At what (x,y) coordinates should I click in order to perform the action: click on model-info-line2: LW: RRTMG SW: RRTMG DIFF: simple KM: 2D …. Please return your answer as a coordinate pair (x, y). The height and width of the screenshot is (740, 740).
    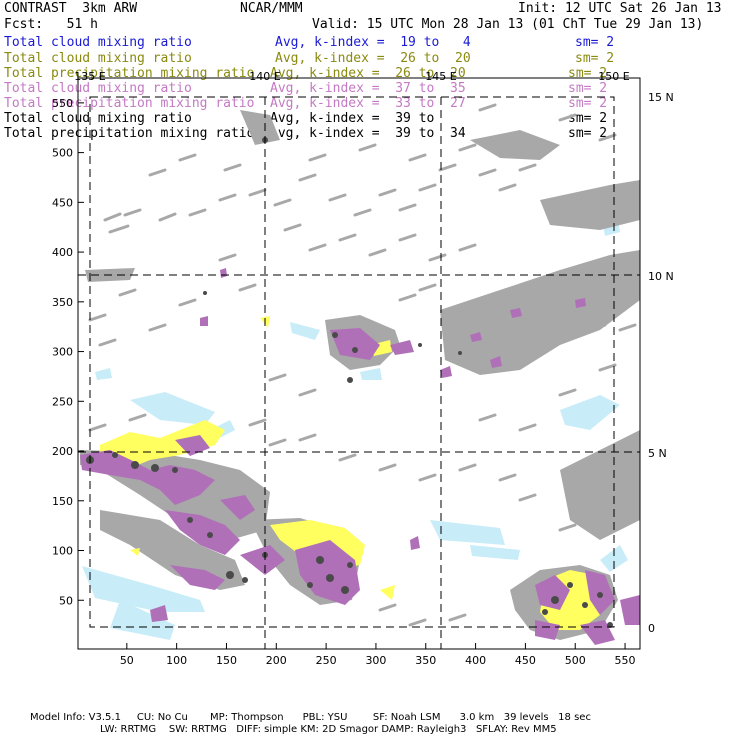
    Looking at the image, I should click on (328, 729).